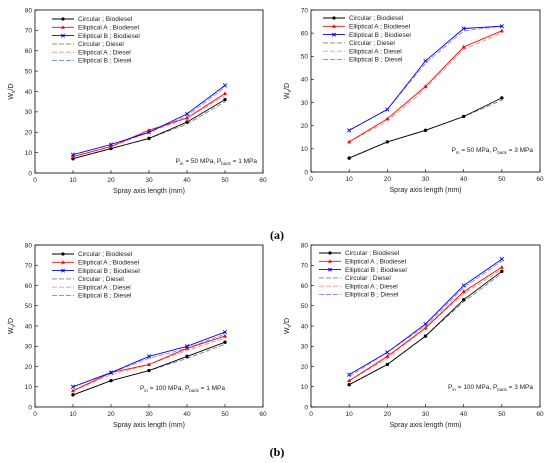 This screenshot has width=550, height=463. I want to click on condition-annotation: Pin = 100 MPa, Pback = 3 MPa, so click(490, 388).